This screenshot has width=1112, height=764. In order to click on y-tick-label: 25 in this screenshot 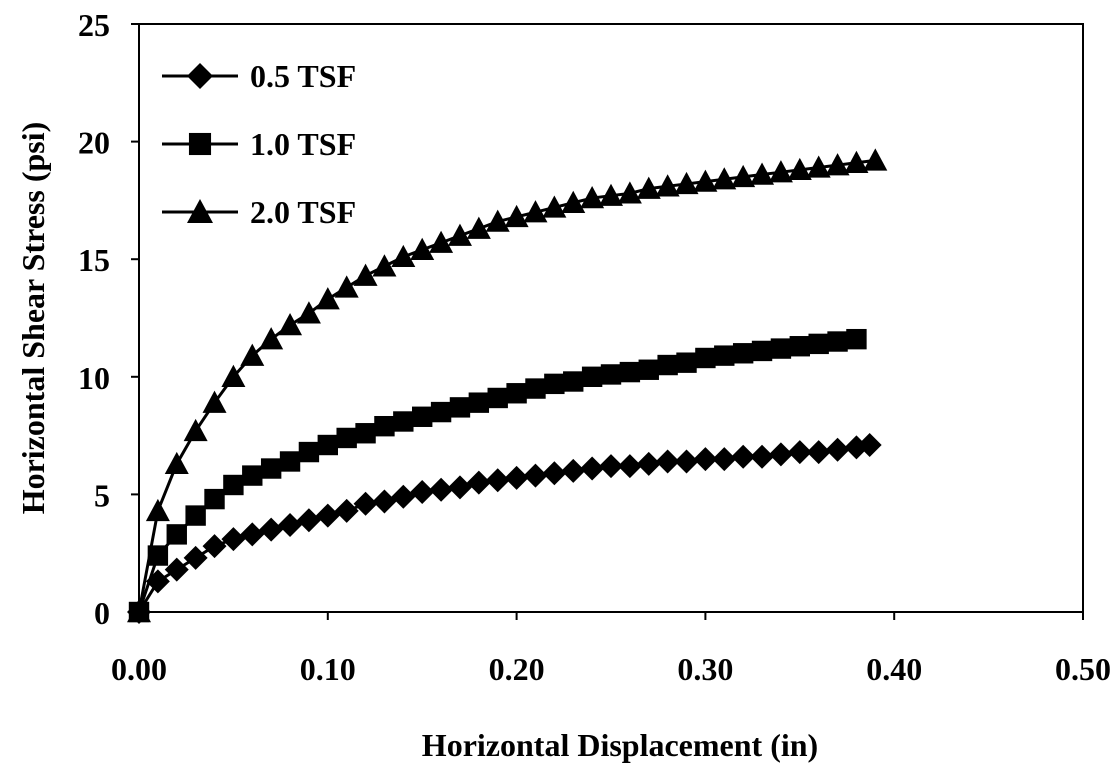, I will do `click(94, 25)`.